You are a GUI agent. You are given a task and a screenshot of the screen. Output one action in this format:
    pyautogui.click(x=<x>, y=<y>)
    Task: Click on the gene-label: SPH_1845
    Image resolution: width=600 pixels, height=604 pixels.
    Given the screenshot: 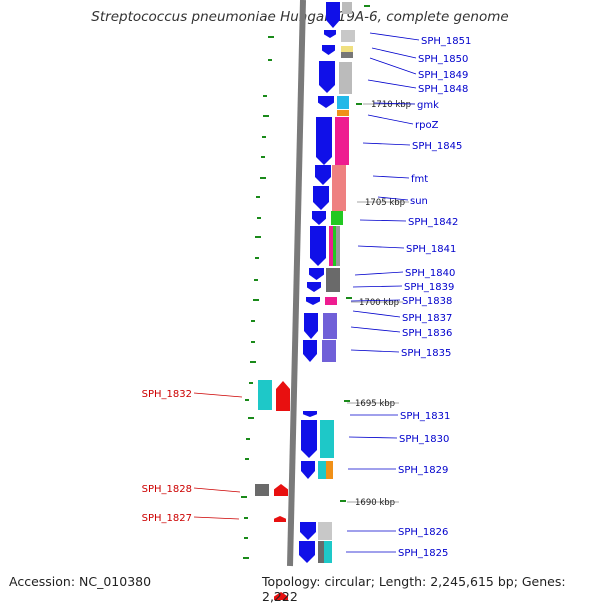 What is the action you would take?
    pyautogui.click(x=437, y=146)
    